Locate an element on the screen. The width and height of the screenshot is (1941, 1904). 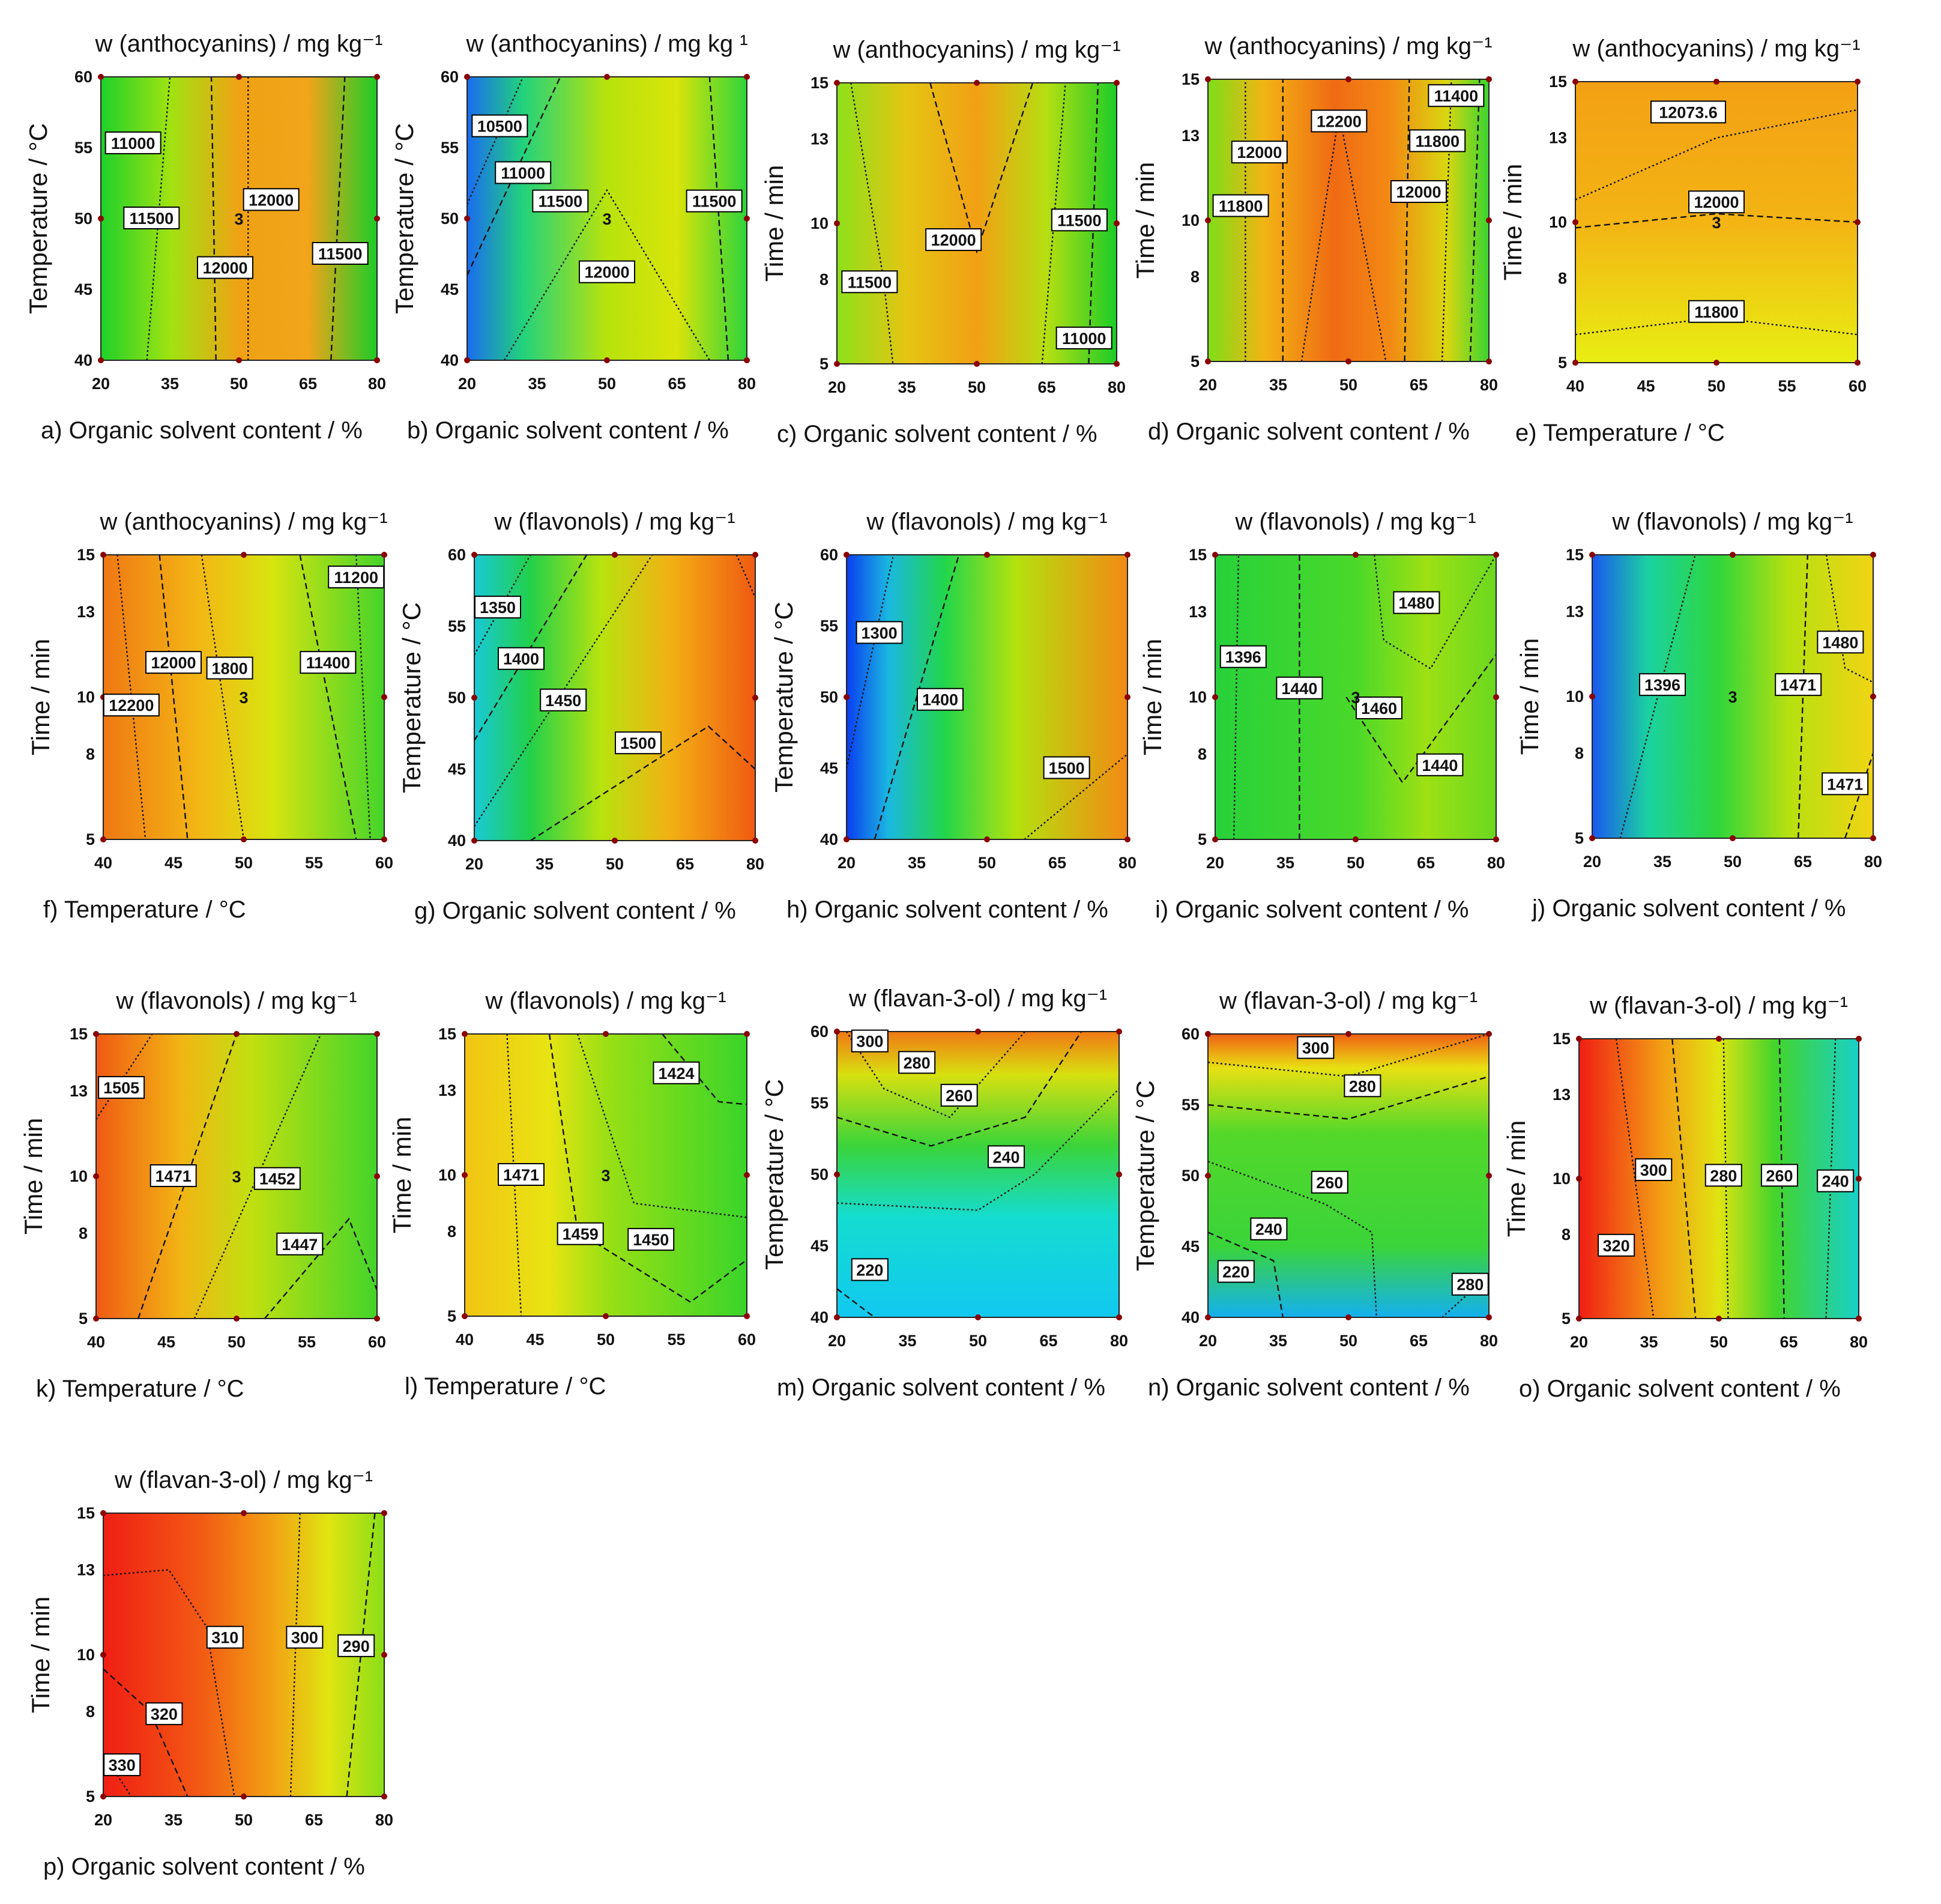
contour-label-text: 10500 is located at coordinates (499, 127).